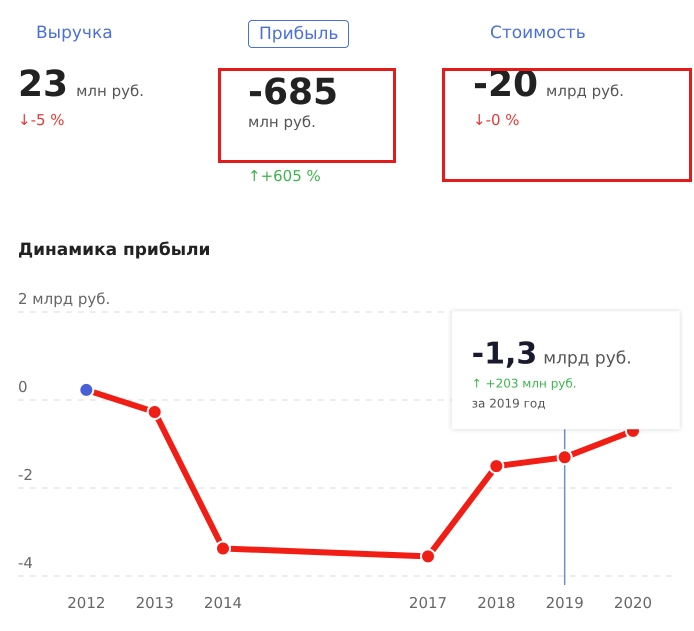 The image size is (694, 631). Describe the element at coordinates (64, 299) in the screenshot. I see `y-tick-label: 2 млрд руб.` at that location.